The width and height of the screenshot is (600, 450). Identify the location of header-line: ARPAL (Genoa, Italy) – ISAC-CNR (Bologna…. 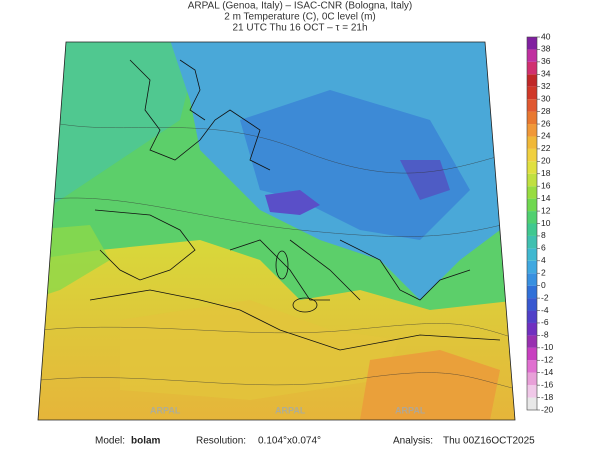
(300, 6).